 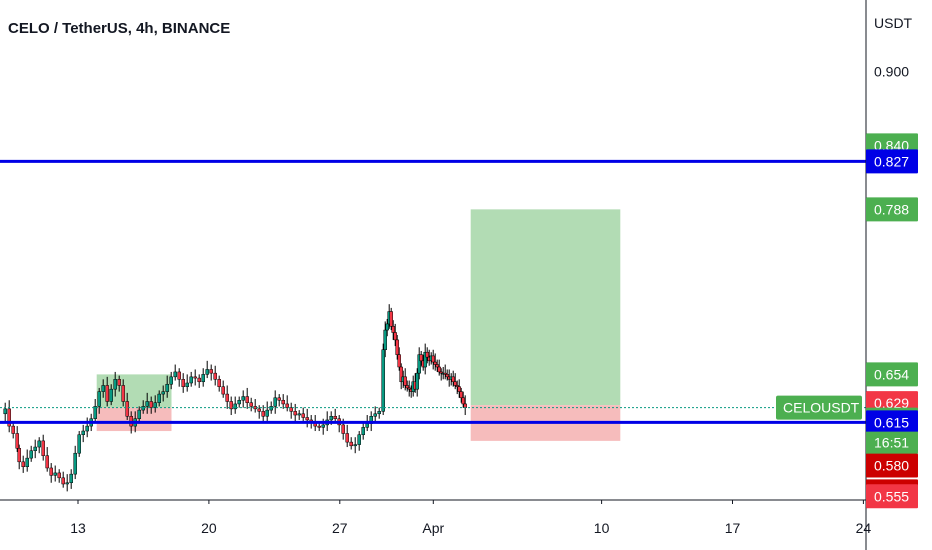 What do you see at coordinates (892, 496) in the screenshot?
I see `price-tag-0.555` at bounding box center [892, 496].